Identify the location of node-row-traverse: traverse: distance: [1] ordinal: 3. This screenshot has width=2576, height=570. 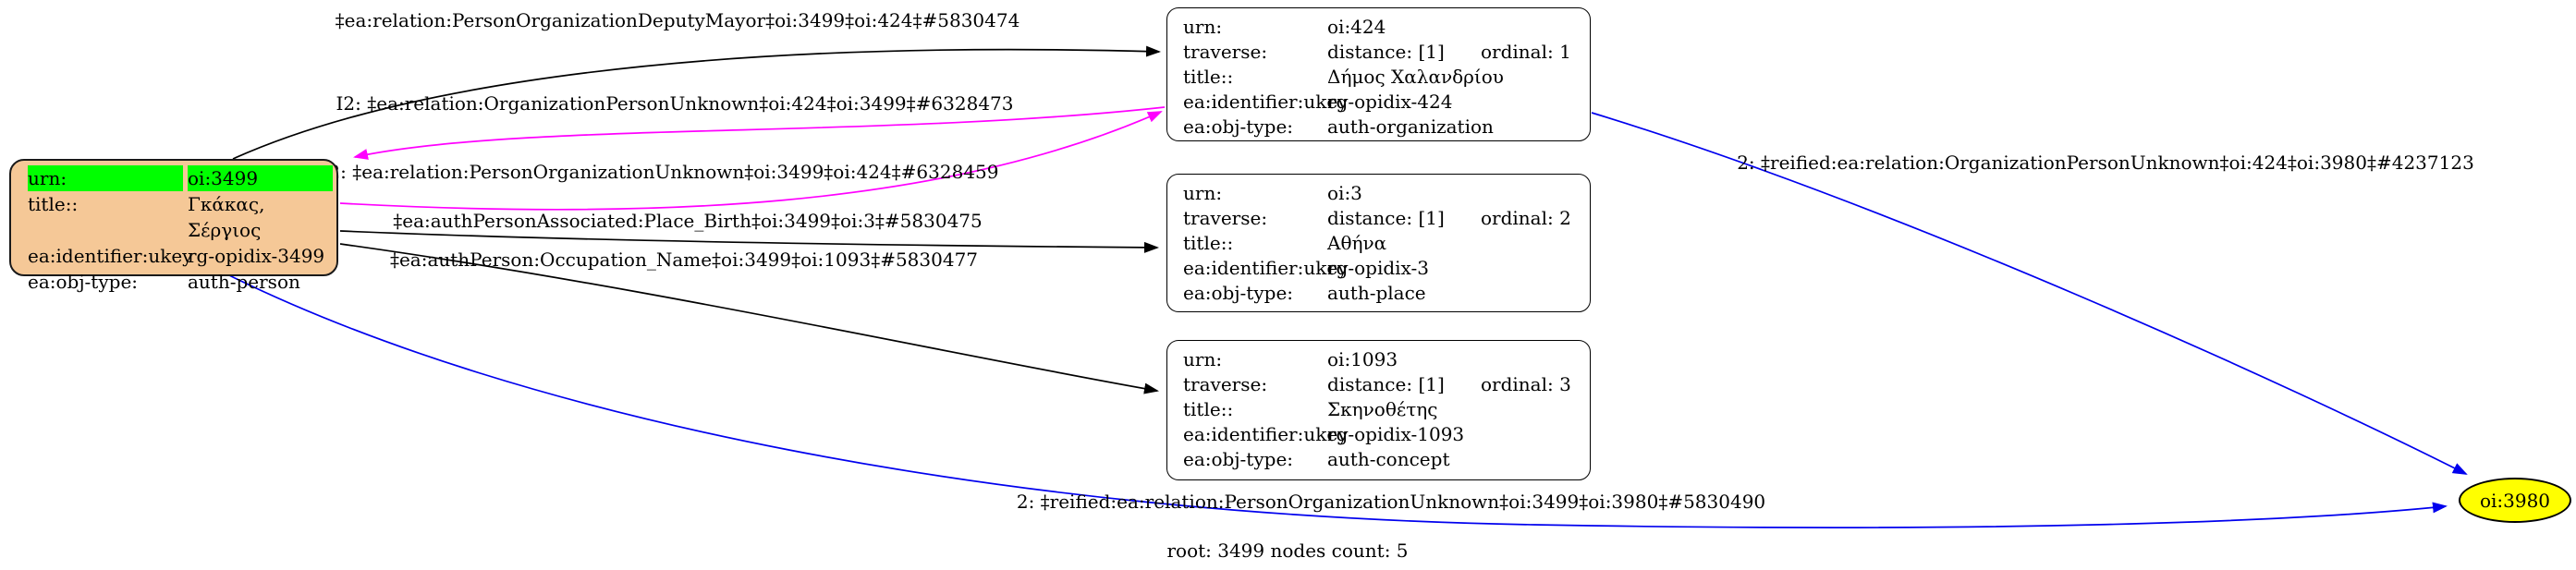
(1378, 385).